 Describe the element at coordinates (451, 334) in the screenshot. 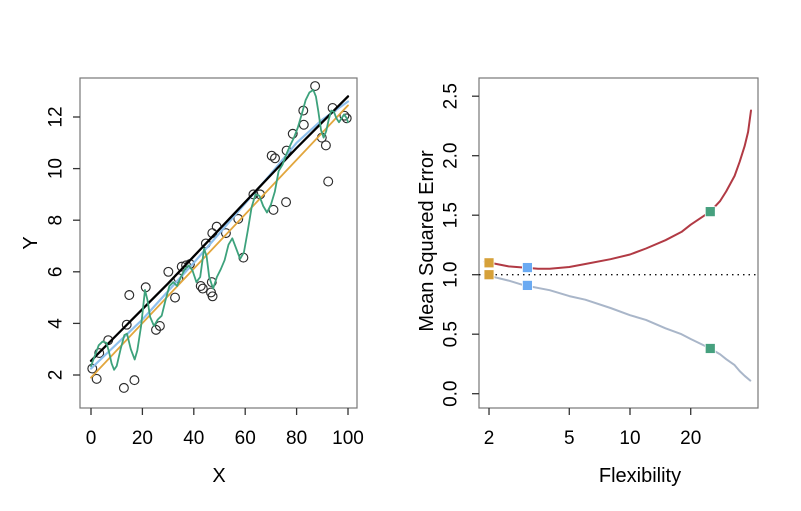

I see `y-tick-label: 0.5` at that location.